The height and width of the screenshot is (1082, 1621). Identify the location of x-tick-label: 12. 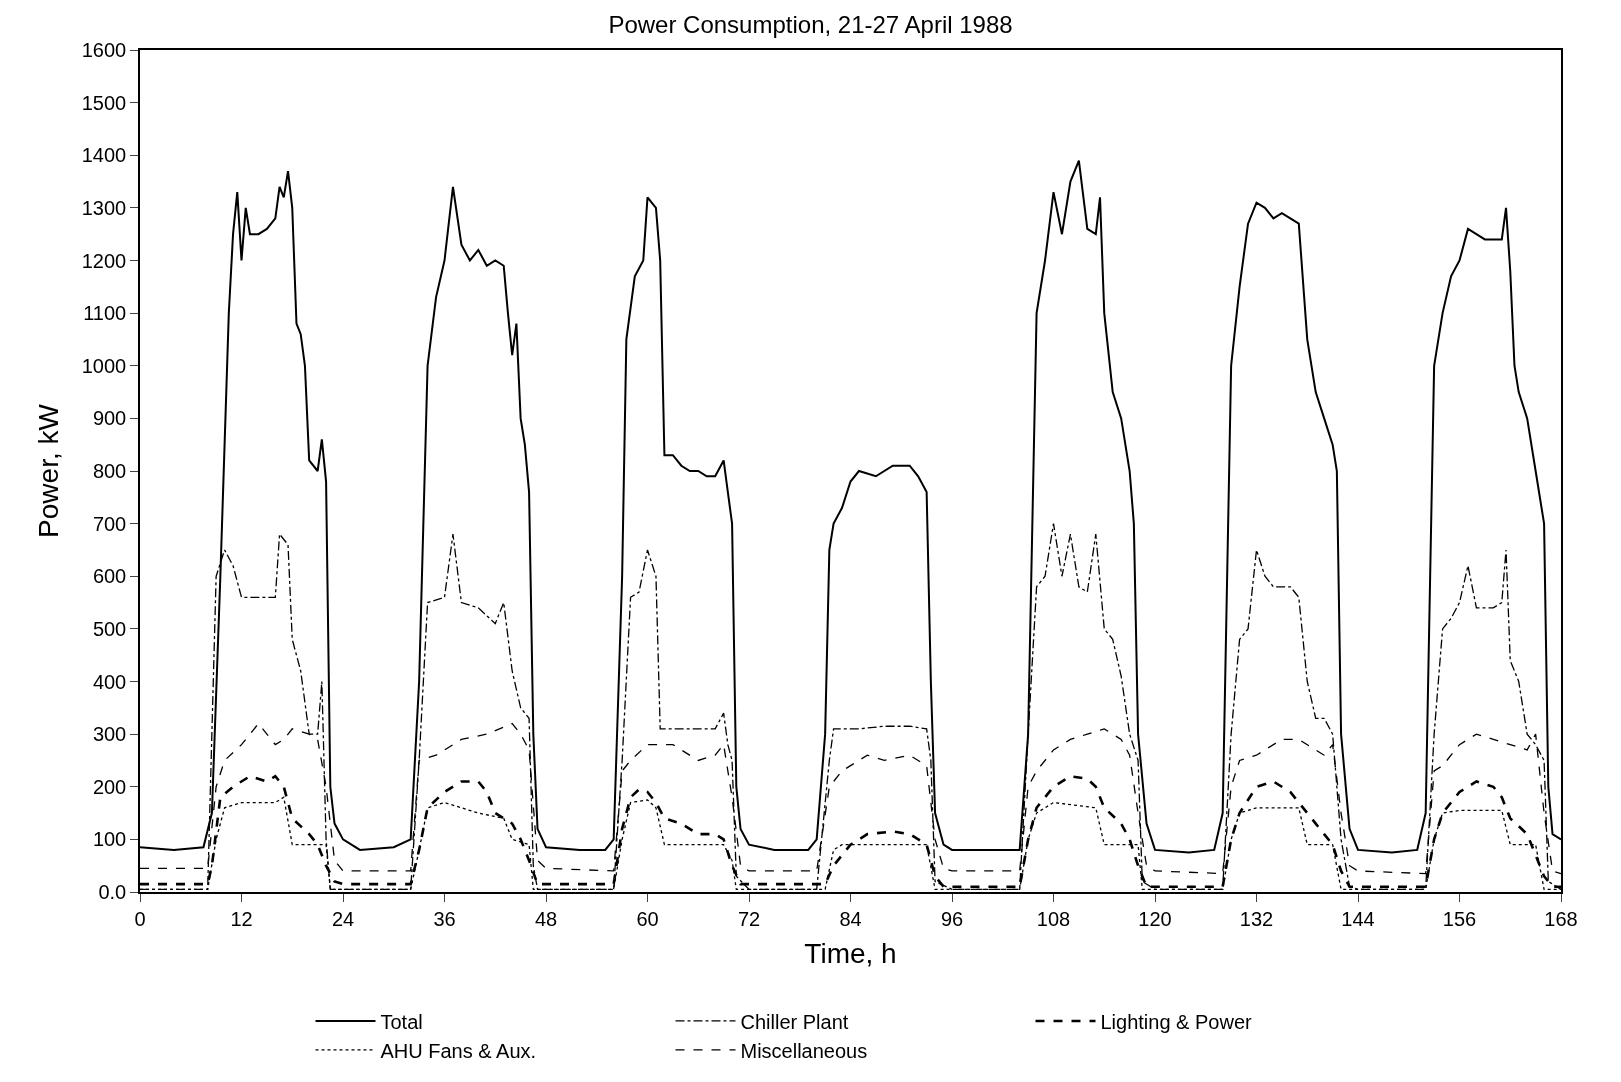
(241, 918).